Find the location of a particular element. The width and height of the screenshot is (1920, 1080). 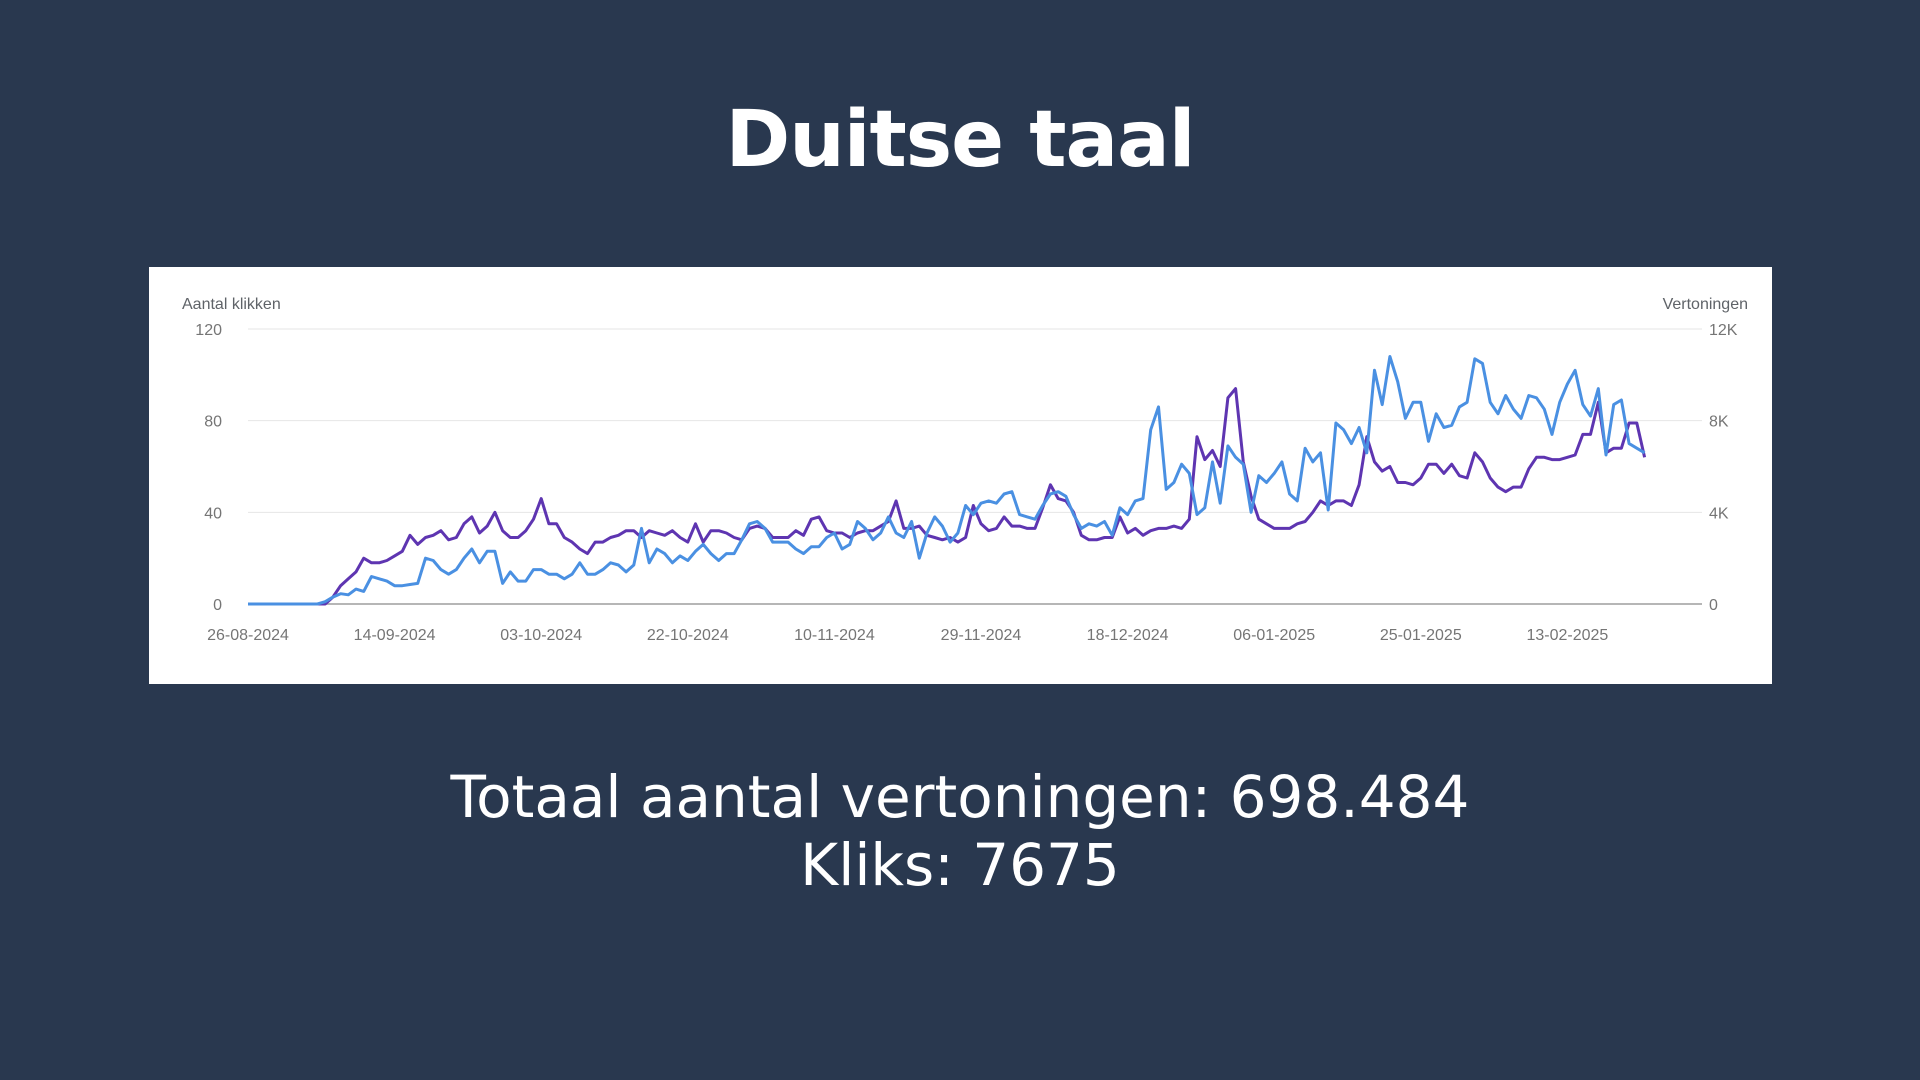

total-impressions-text: Totaal aantal vertoningen: 698.484 is located at coordinates (960, 797).